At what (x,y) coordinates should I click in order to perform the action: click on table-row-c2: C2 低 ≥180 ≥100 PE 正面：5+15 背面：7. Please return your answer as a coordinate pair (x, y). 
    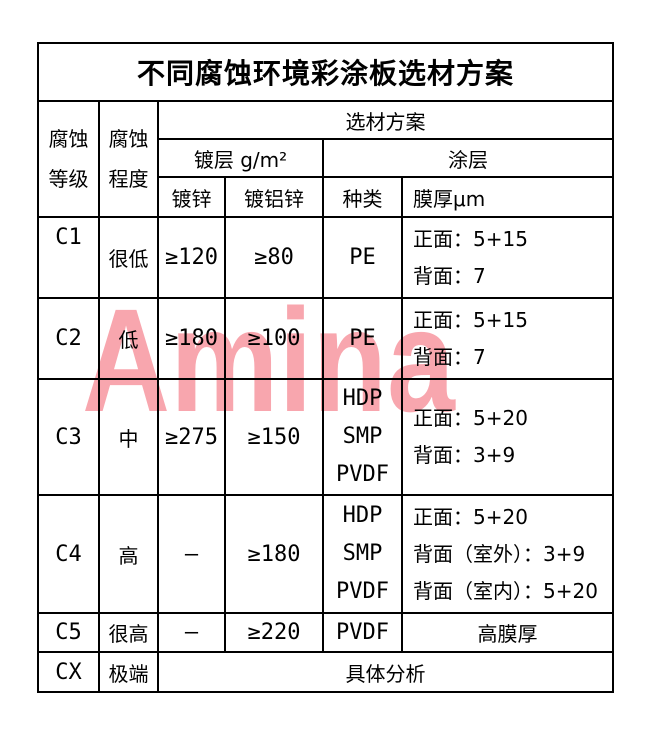
    Looking at the image, I should click on (325, 338).